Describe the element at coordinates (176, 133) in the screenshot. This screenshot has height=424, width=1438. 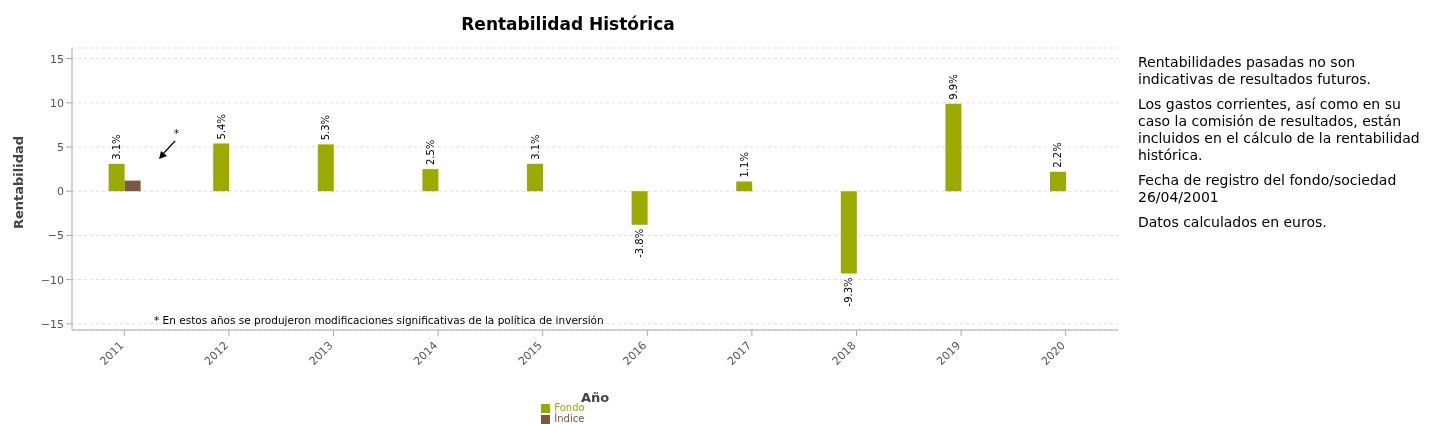
I see `annotation: *` at that location.